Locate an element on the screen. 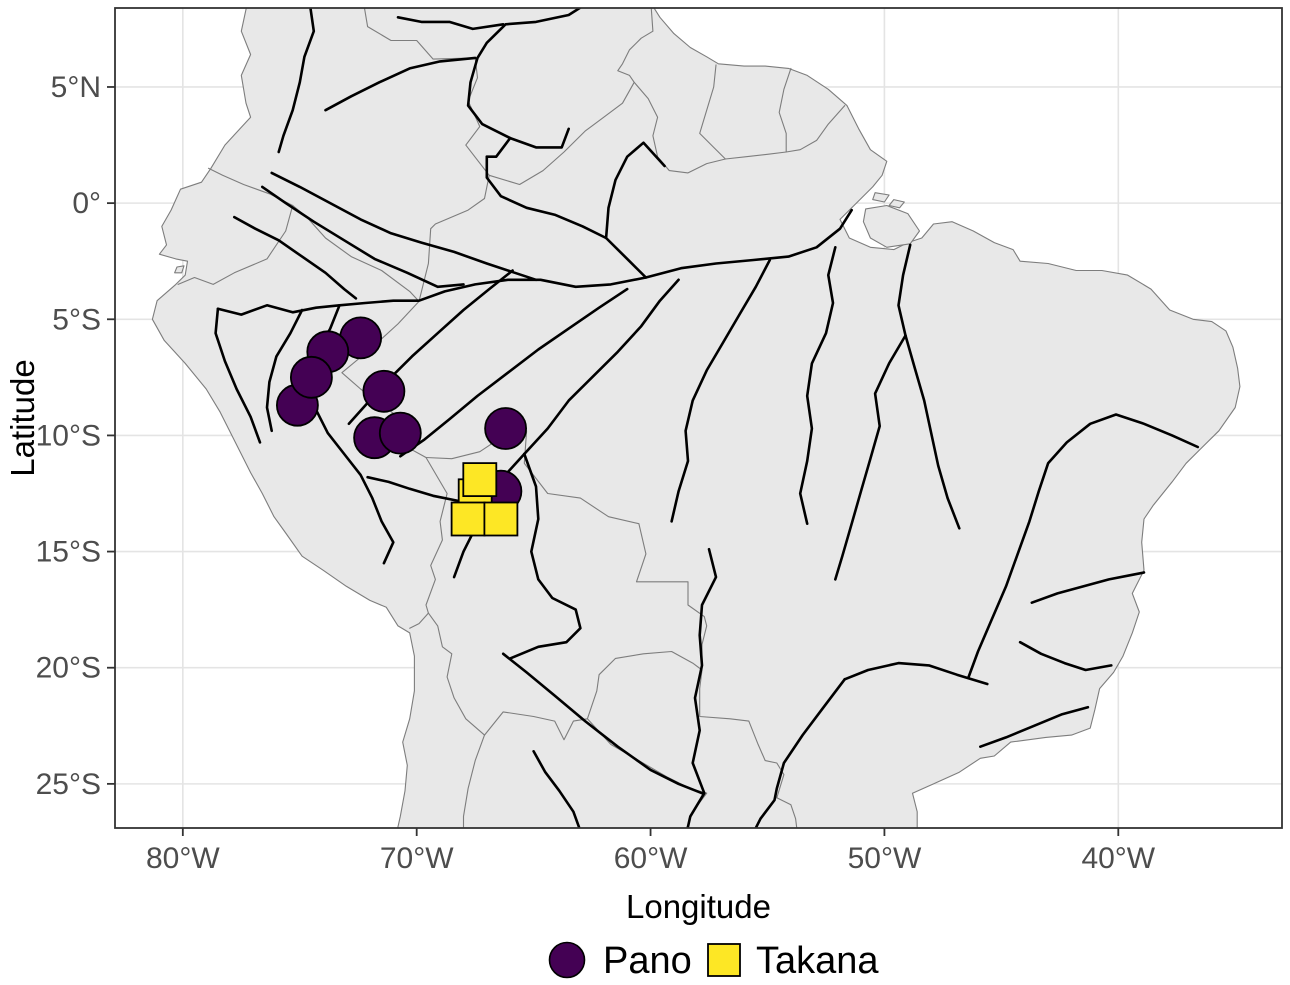 The image size is (1290, 985). river-maranon-upper is located at coordinates (238, 375).